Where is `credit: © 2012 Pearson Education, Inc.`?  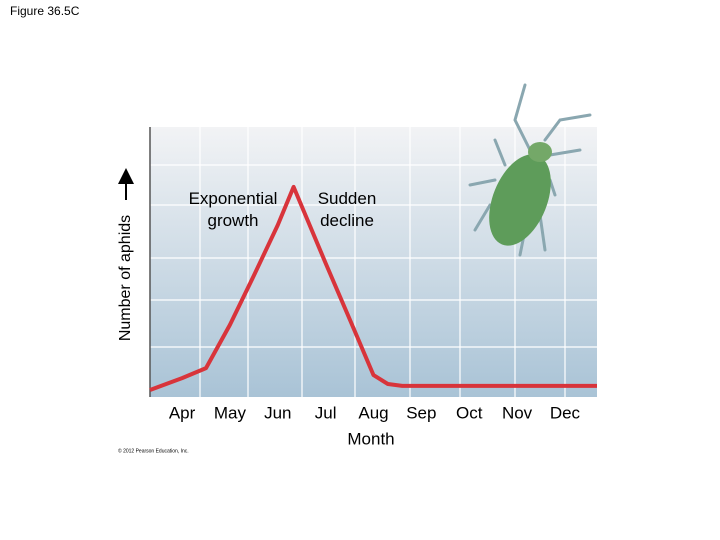 credit: © 2012 Pearson Education, Inc. is located at coordinates (153, 450).